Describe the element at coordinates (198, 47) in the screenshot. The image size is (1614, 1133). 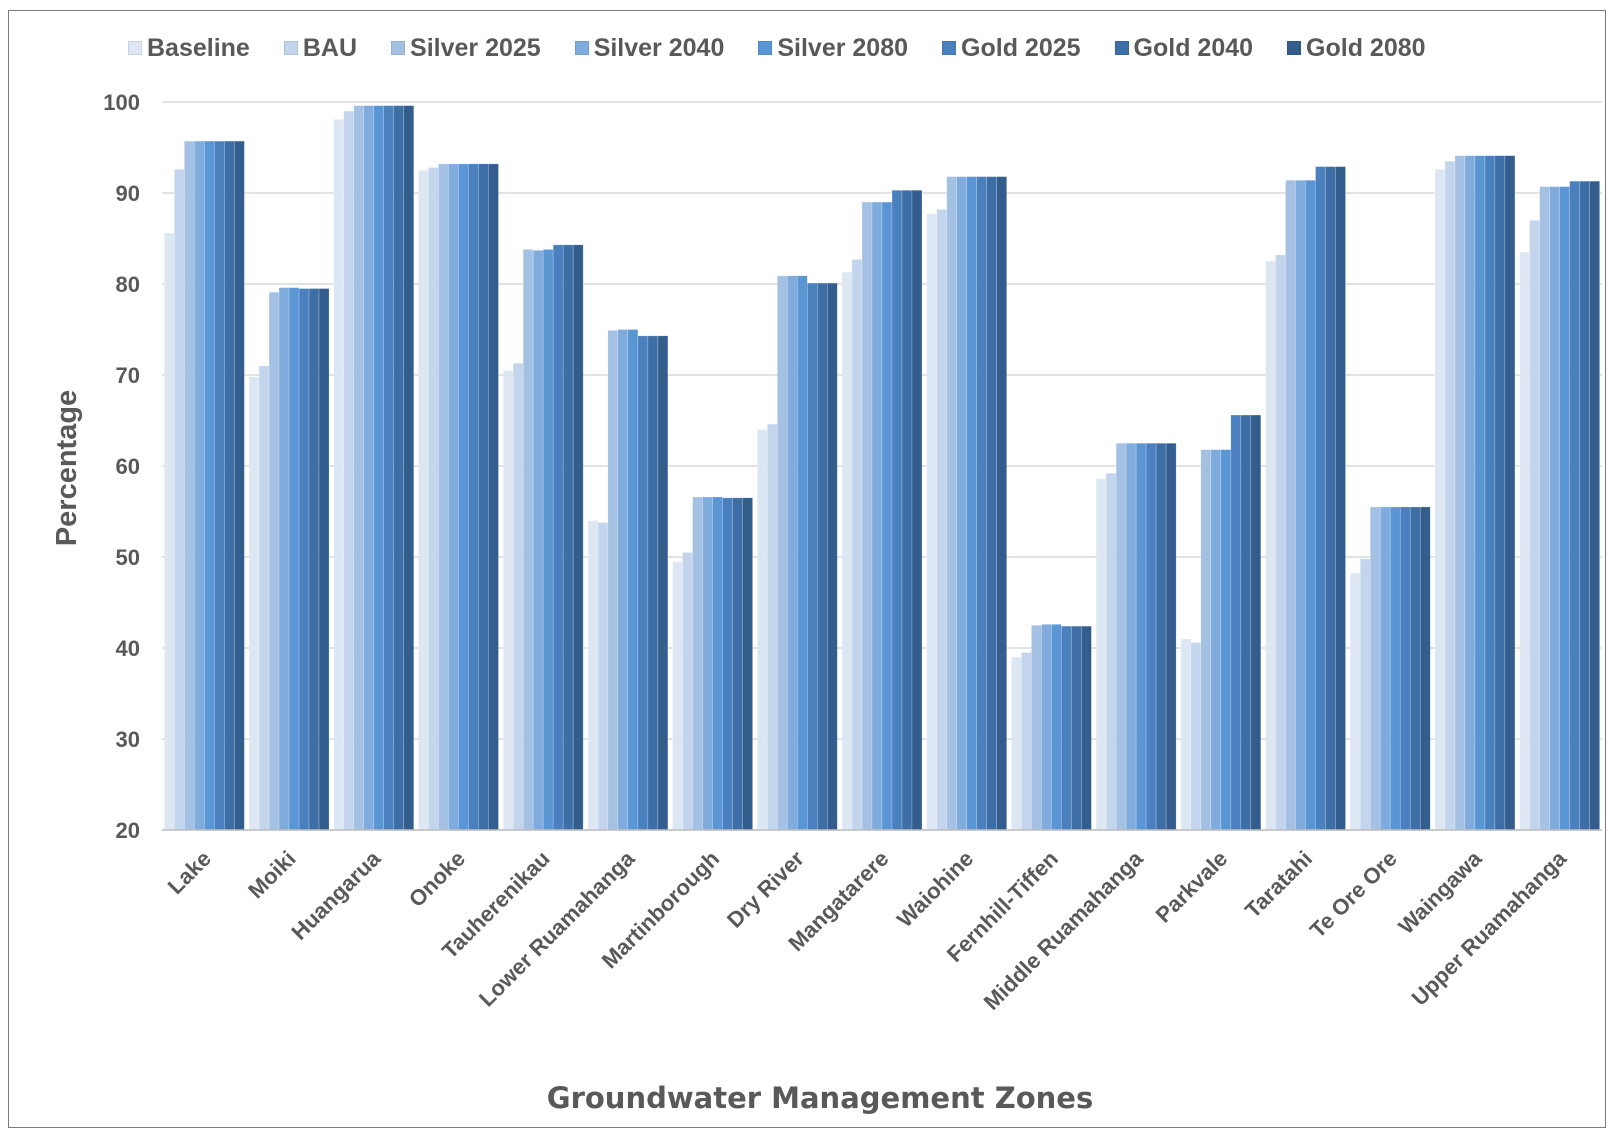
I see `legend-label: Baseline` at that location.